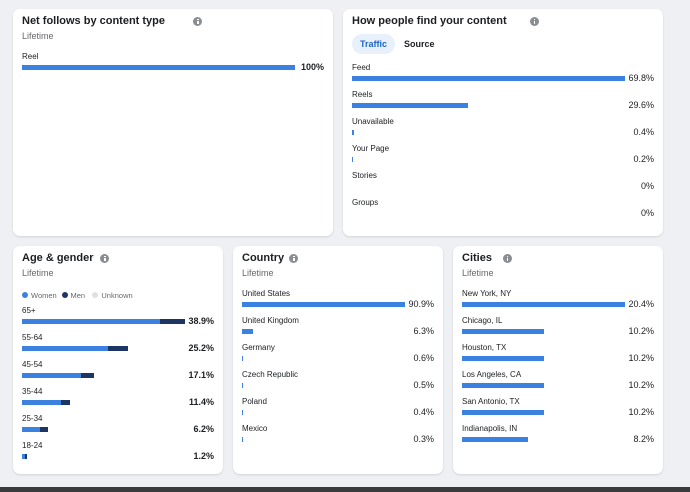  What do you see at coordinates (258, 347) in the screenshot?
I see `row-label: Germany` at bounding box center [258, 347].